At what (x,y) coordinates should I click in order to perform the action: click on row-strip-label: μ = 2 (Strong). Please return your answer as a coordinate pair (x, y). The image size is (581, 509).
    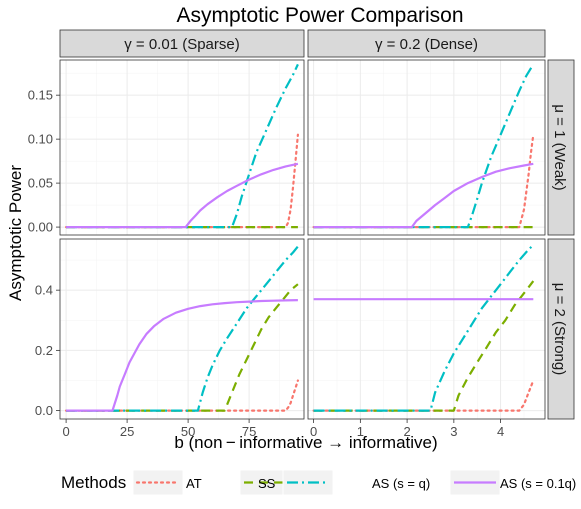
    Looking at the image, I should click on (559, 329).